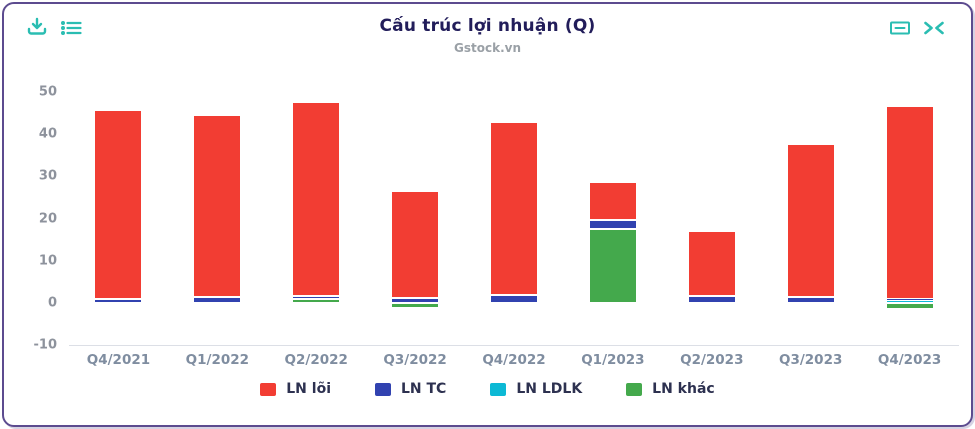 The image size is (975, 429). What do you see at coordinates (47, 134) in the screenshot?
I see `y-axis-tick: 40` at bounding box center [47, 134].